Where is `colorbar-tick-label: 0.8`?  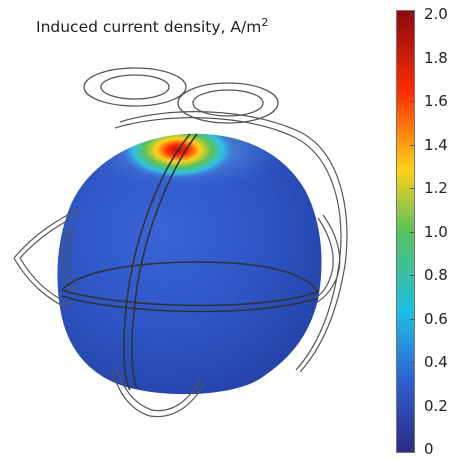 colorbar-tick-label: 0.8 is located at coordinates (436, 275).